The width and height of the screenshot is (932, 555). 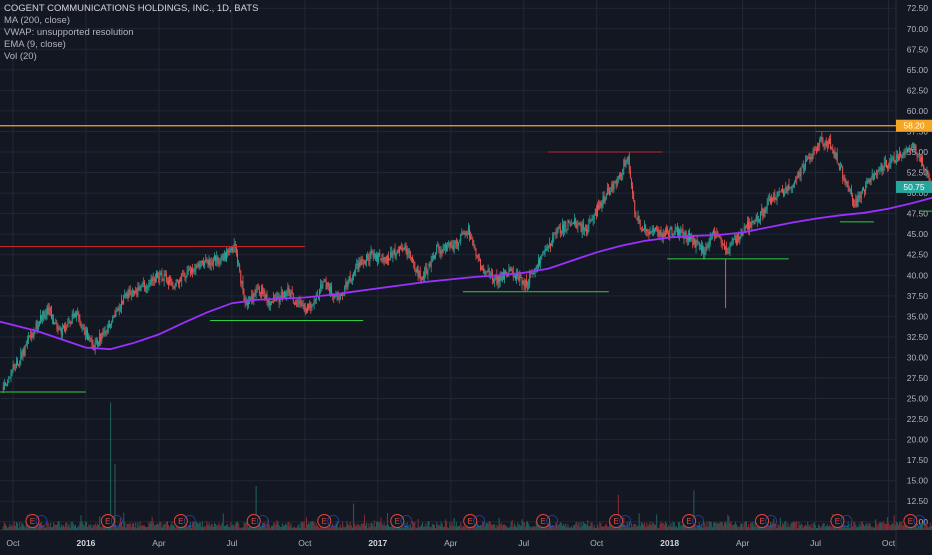 I want to click on indicator-vwap: VWAP: unsupported resolution, so click(x=131, y=33).